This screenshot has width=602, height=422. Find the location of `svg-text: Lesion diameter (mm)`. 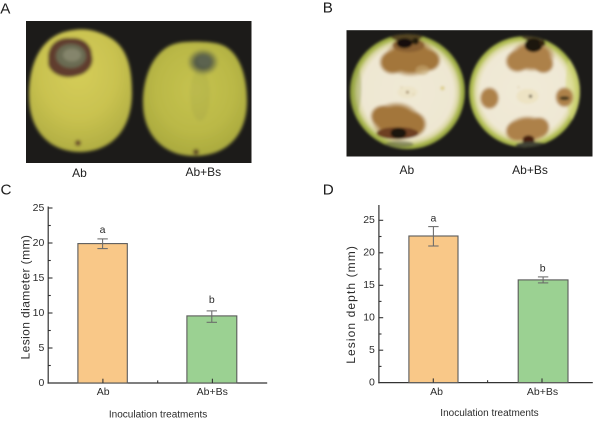

svg-text: Lesion diameter (mm) is located at coordinates (26, 297).